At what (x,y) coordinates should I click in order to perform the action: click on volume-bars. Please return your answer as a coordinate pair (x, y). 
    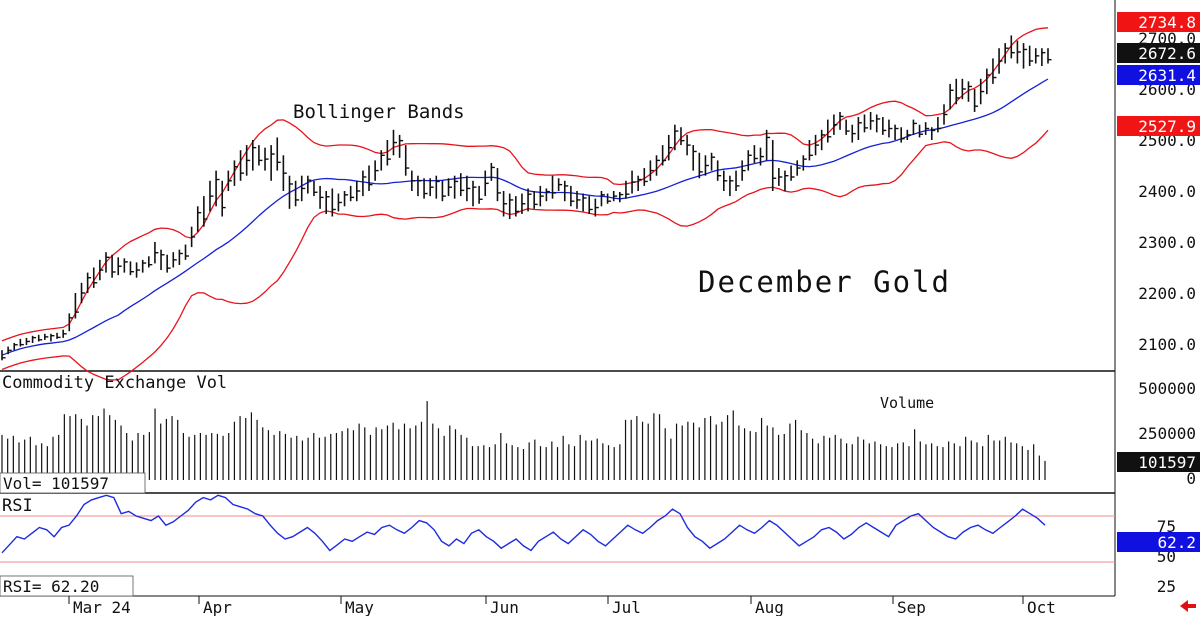
    Looking at the image, I should click on (523, 440).